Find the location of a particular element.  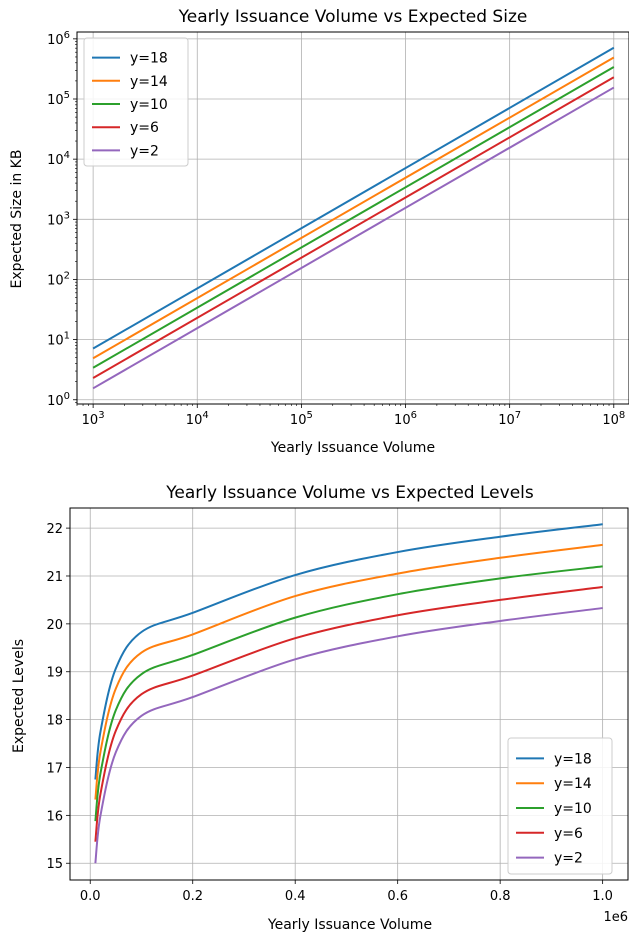

y-tick-label: 20 is located at coordinates (54, 625).